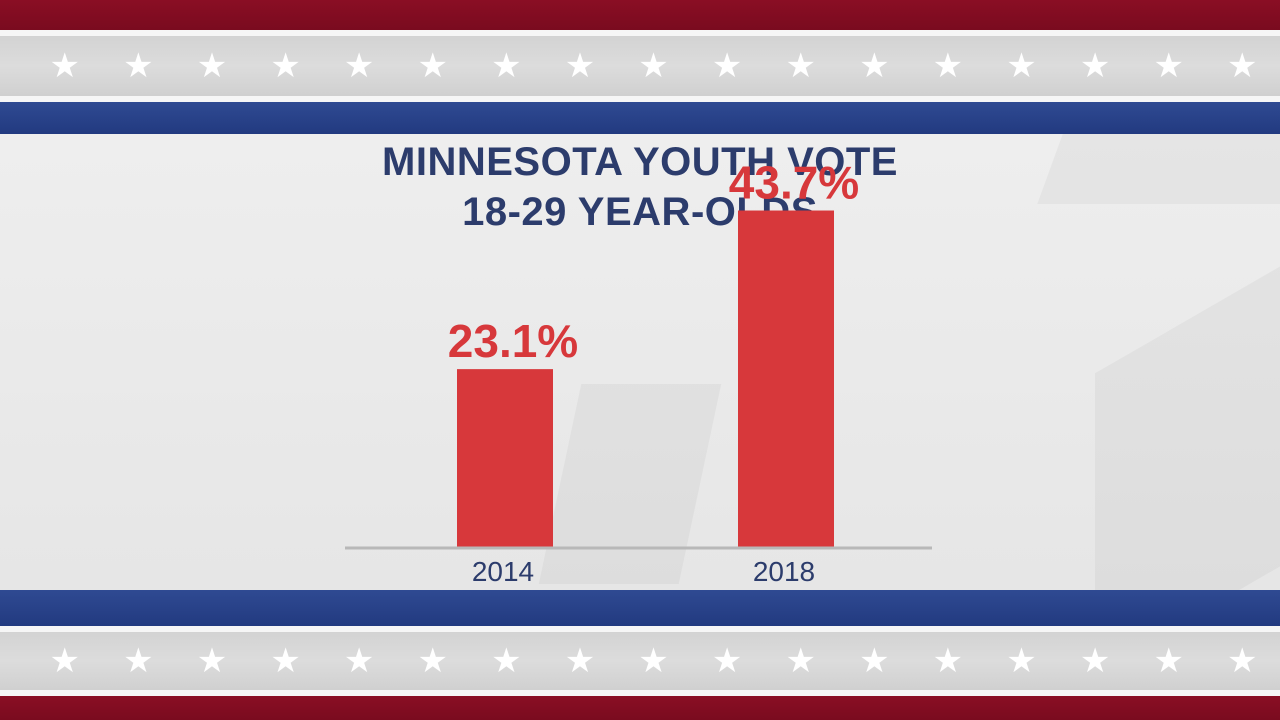  I want to click on chart-title: MINNESOTA YOUTH VOTE, so click(640, 162).